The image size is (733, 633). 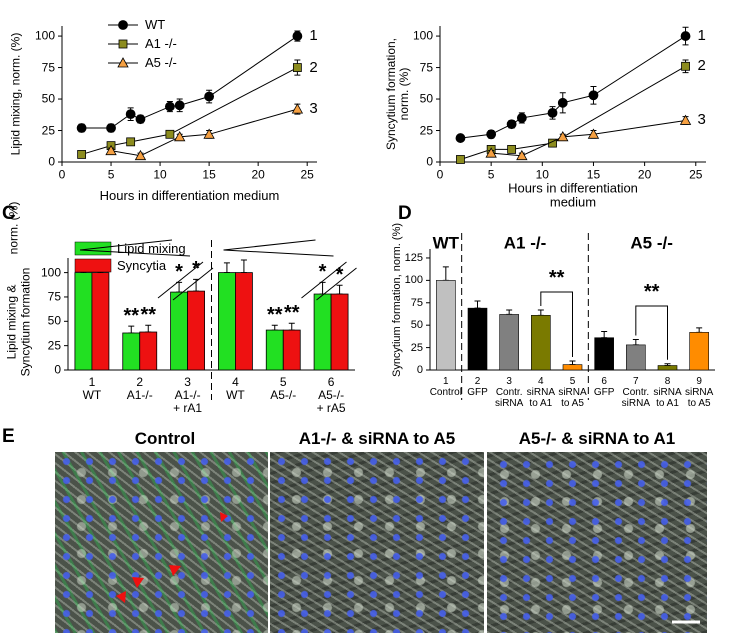 What do you see at coordinates (635, 392) in the screenshot?
I see `x-tick-label: 7 Contr. siRNA` at bounding box center [635, 392].